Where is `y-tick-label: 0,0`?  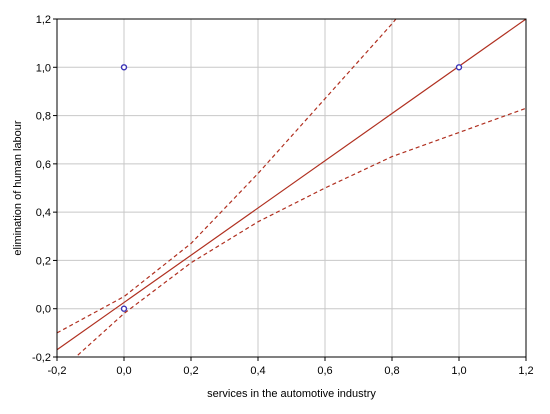 y-tick-label: 0,0 is located at coordinates (43, 310).